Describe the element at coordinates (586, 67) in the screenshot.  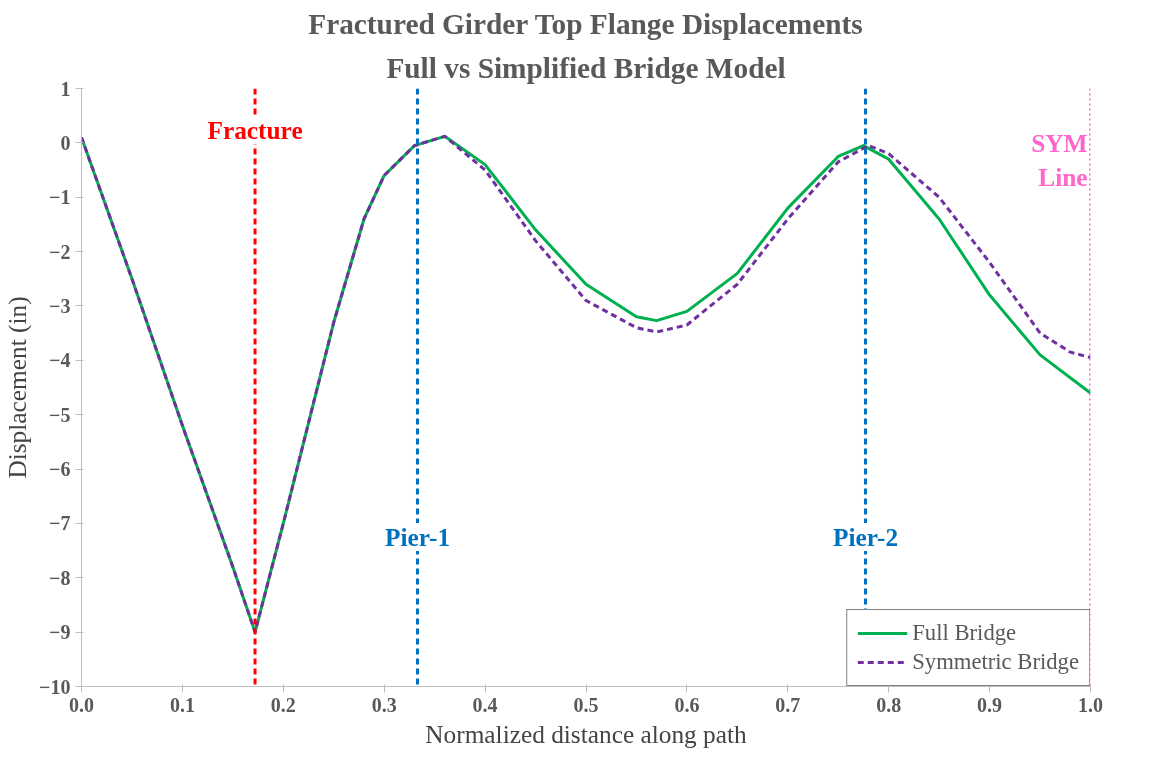
I see `chart-subtitle: Full vs Simplified Bridge Model` at that location.